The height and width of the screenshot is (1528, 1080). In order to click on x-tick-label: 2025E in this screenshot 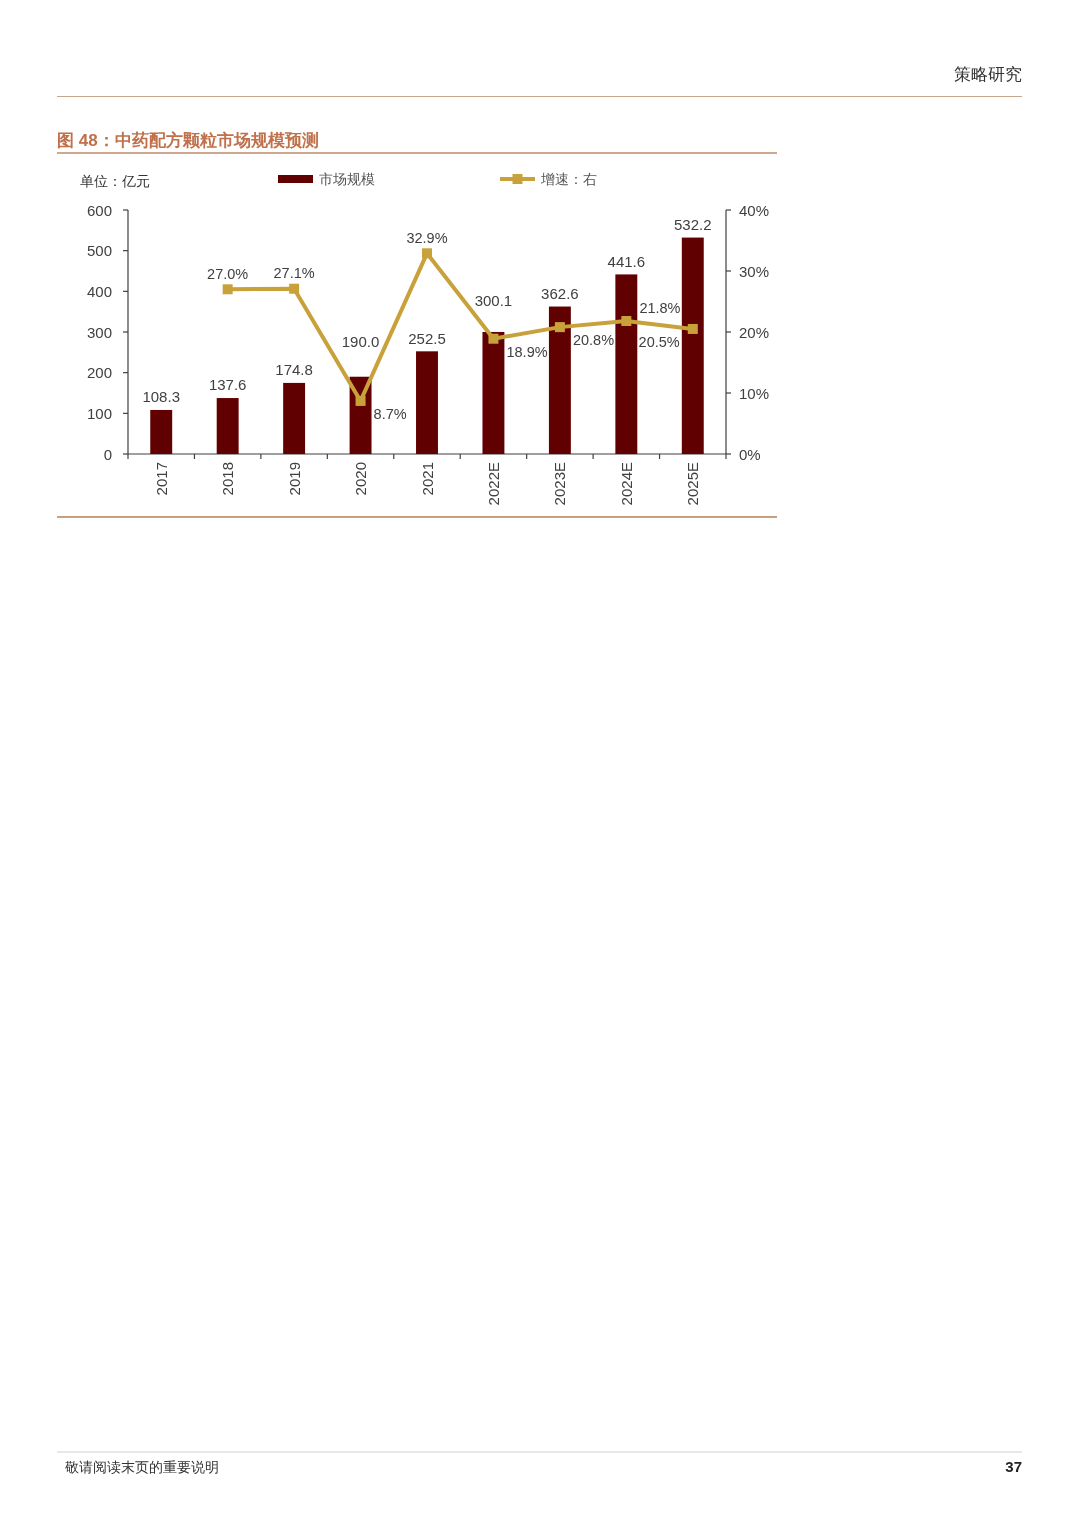, I will do `click(693, 484)`.